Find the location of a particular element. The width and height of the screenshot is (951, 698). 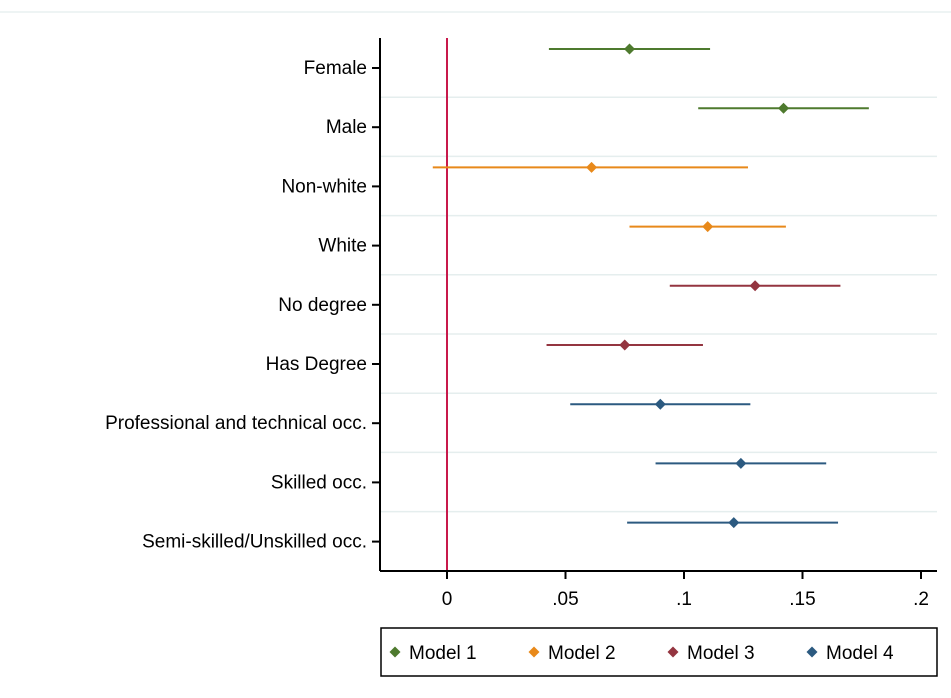

legend-label: Model 3 is located at coordinates (721, 653).